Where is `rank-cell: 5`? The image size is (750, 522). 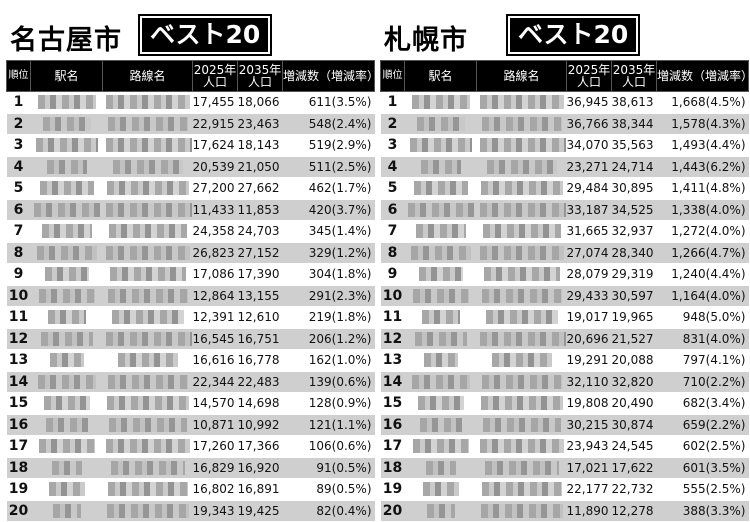 rank-cell: 5 is located at coordinates (18, 188).